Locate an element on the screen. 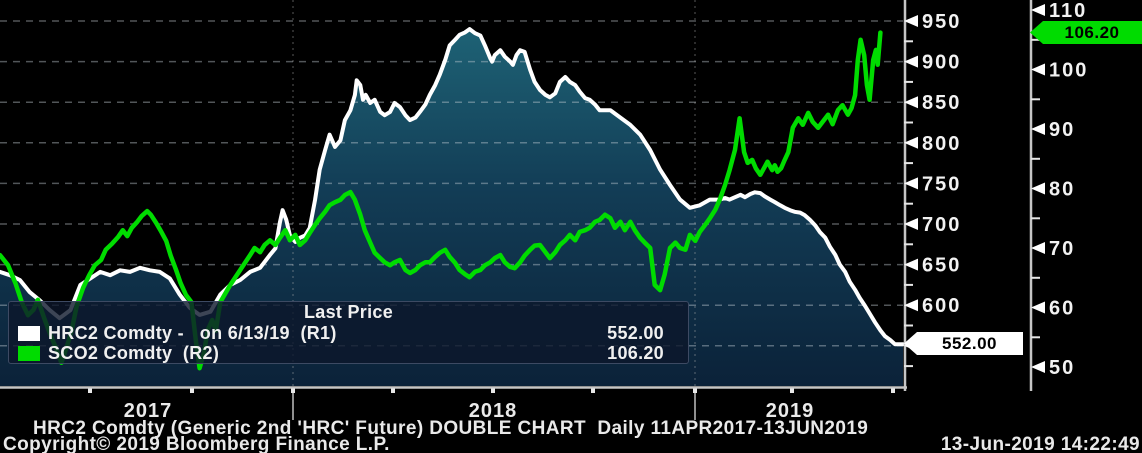  legend-value-sco2: 106.20 is located at coordinates (635, 352).